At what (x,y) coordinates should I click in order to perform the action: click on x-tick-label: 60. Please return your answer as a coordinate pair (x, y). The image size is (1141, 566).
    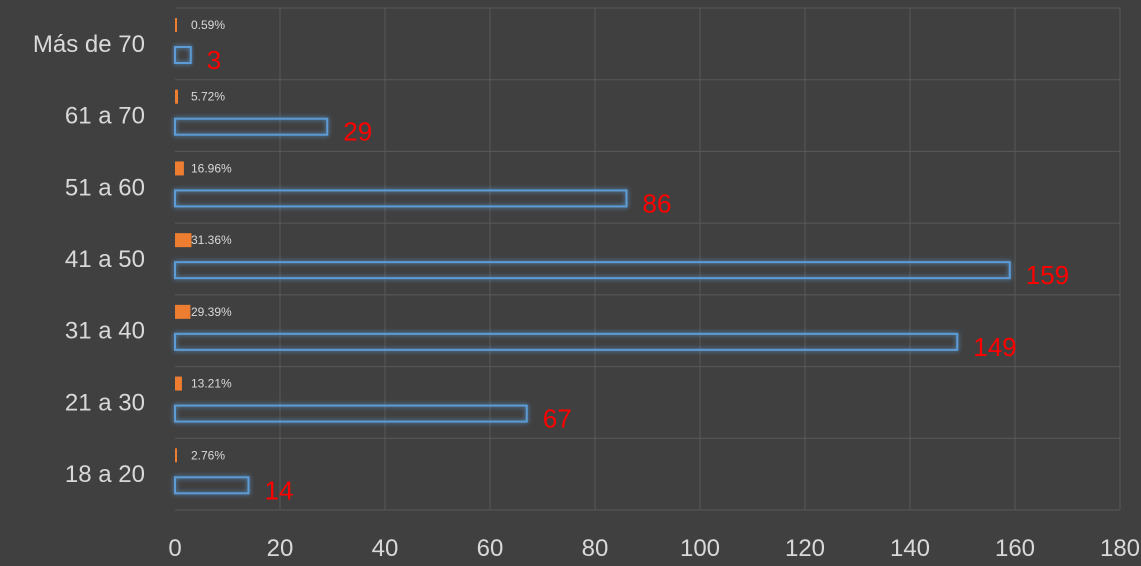
    Looking at the image, I should click on (490, 548).